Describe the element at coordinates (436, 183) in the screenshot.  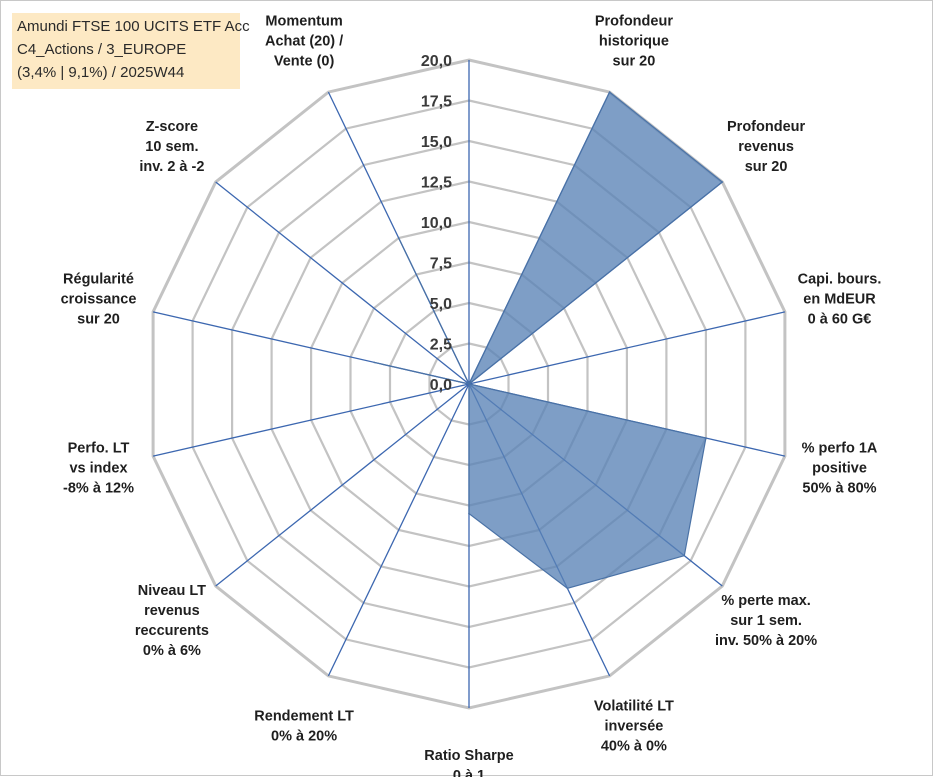
I see `tick-label: 12,5` at that location.